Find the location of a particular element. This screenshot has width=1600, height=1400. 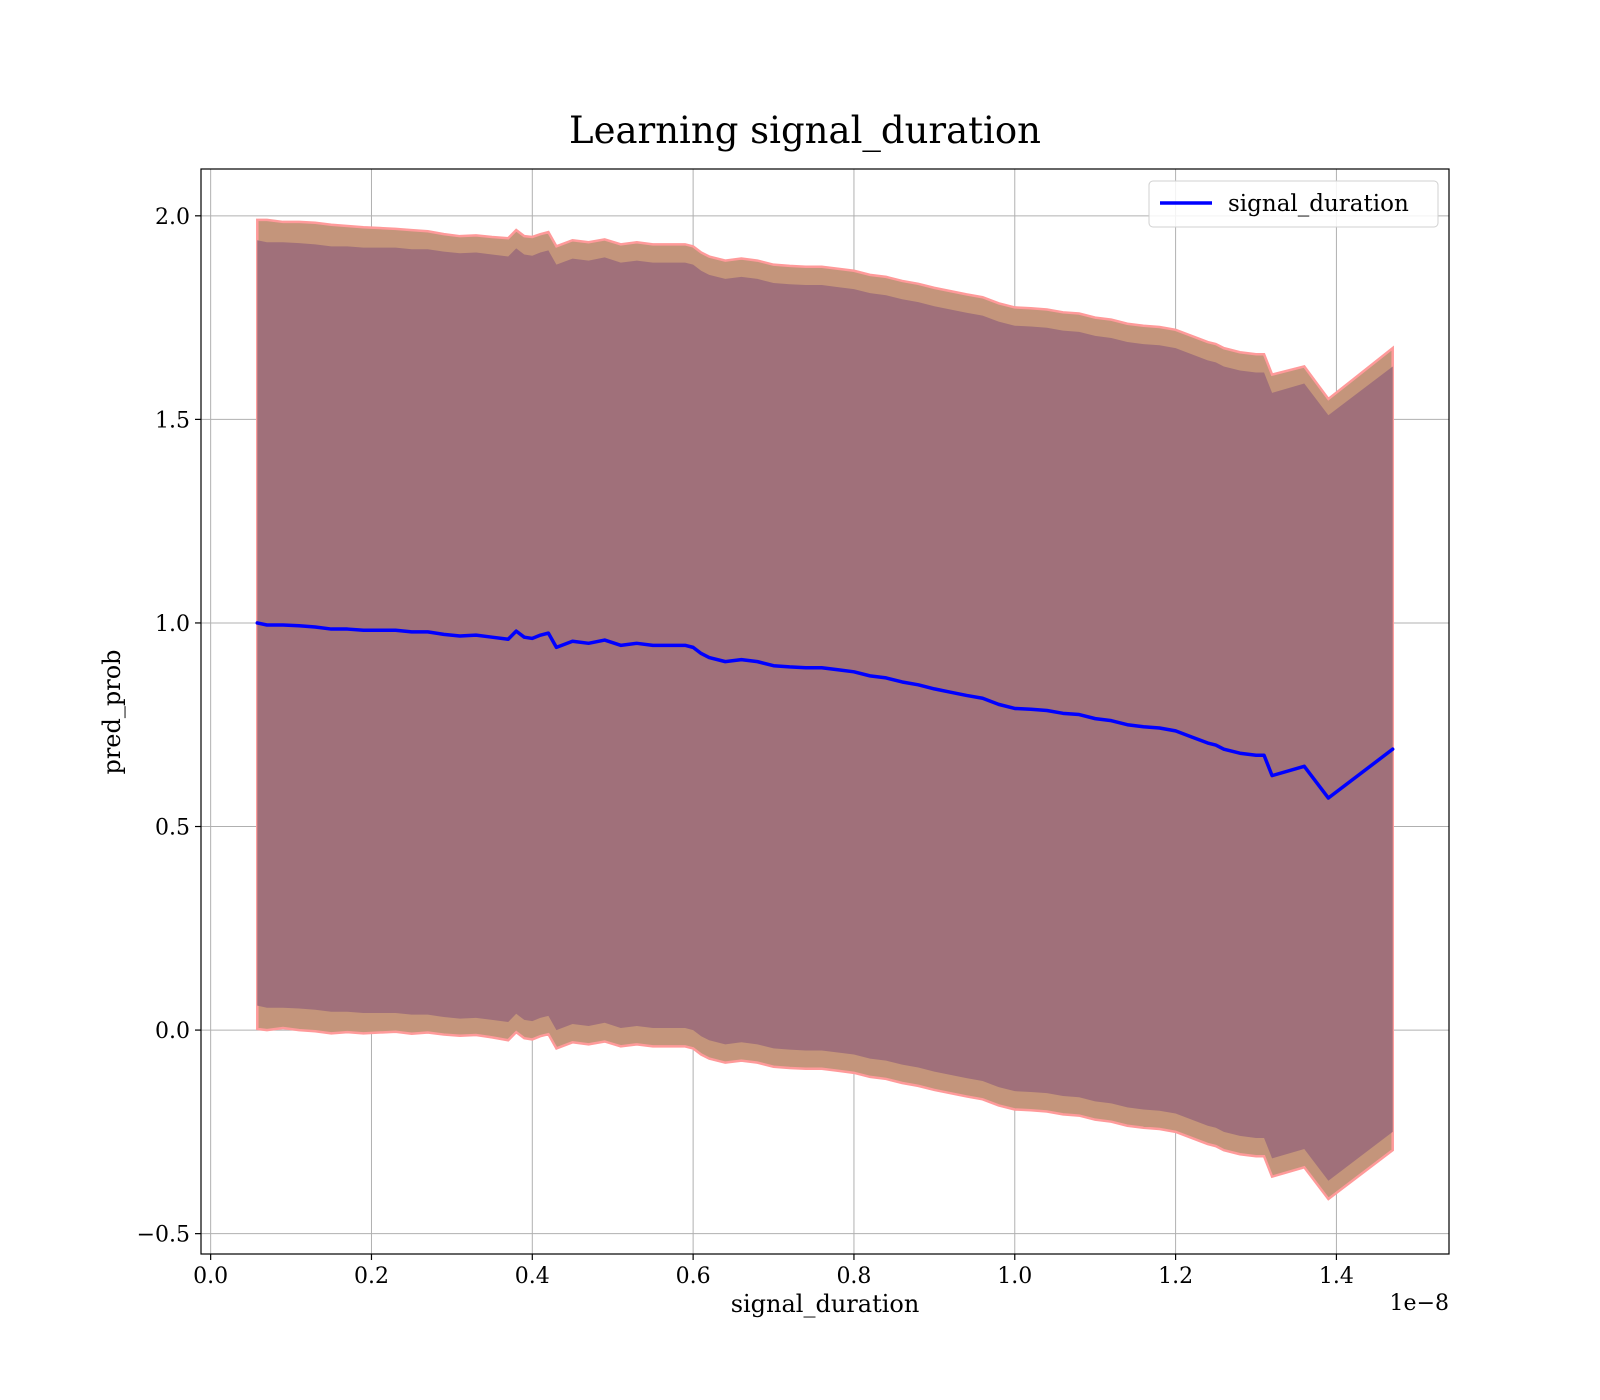

chart-title: Learning signal_duration is located at coordinates (805, 131).